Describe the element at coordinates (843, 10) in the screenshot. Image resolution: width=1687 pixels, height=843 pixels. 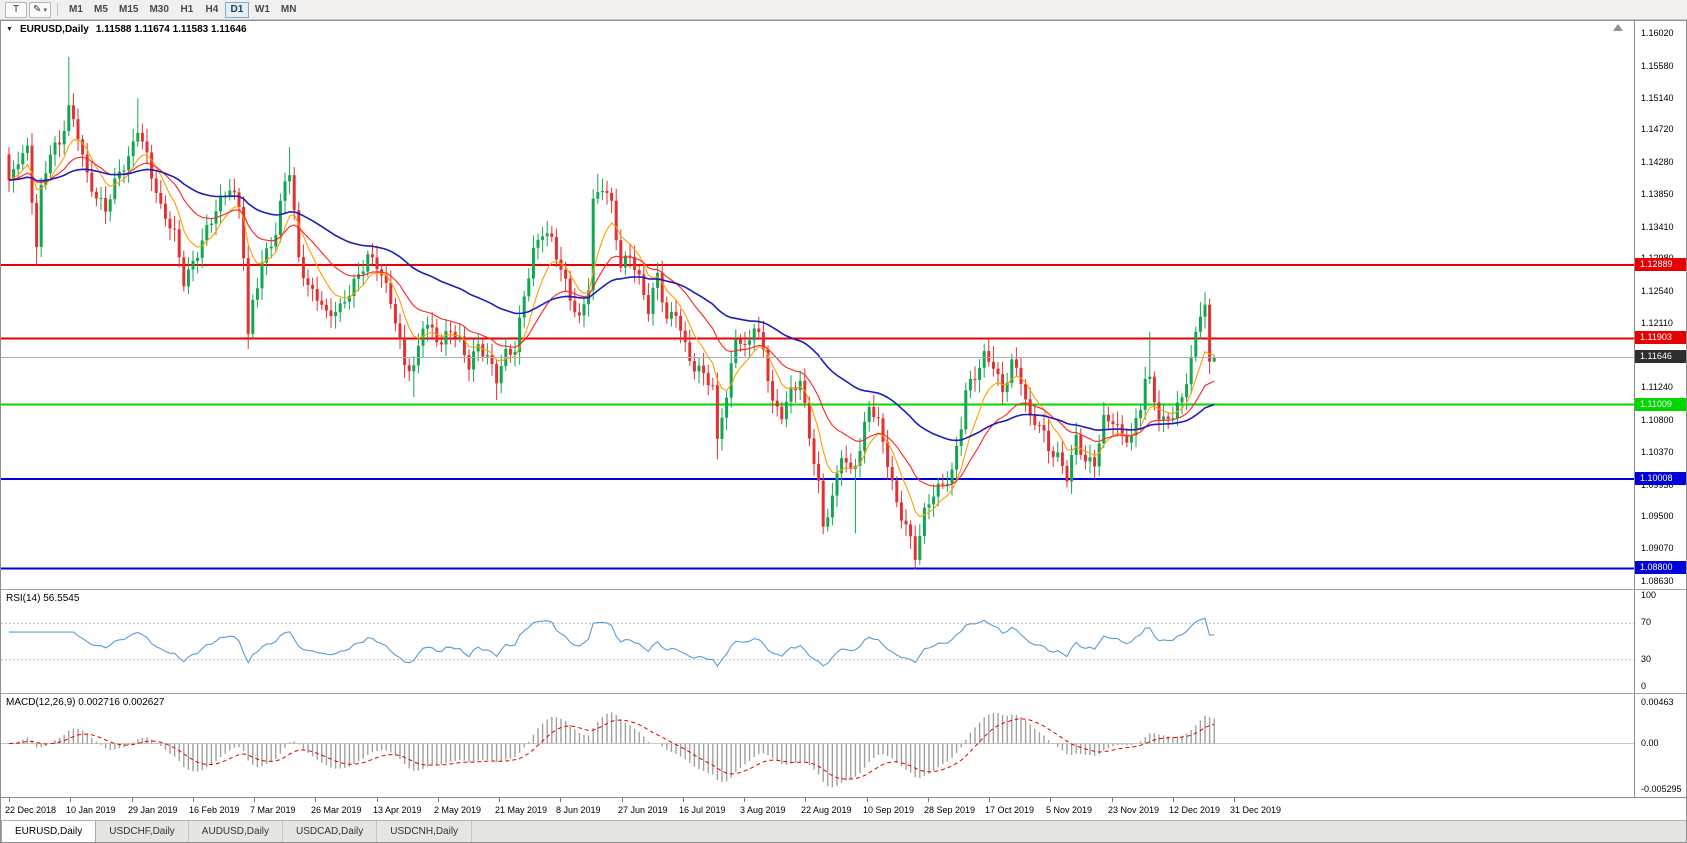
I see `timeframe-toolbar: T ✎ ▾ M1 M5 M15 M30 H1 H4 D1 W1 MN` at that location.